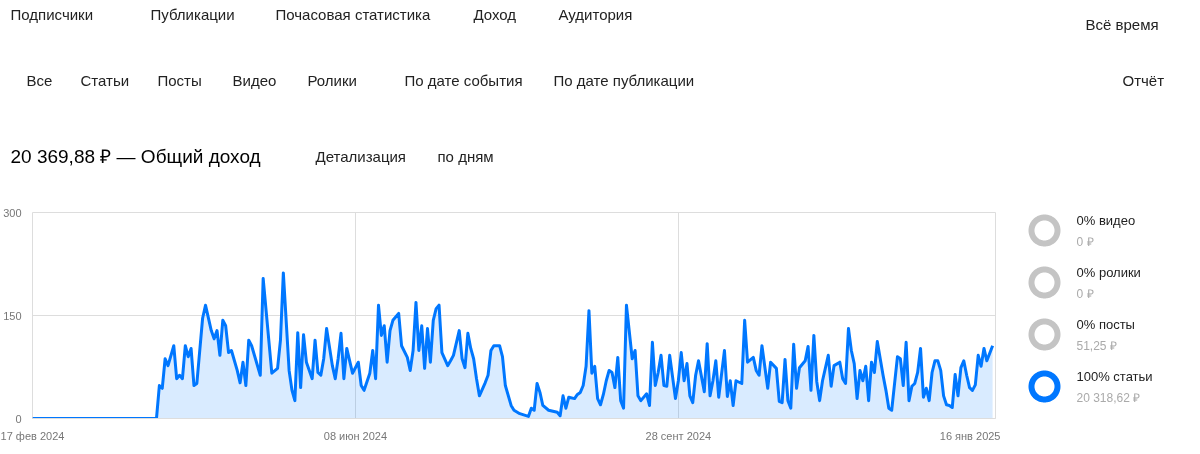  What do you see at coordinates (18, 418) in the screenshot?
I see `y-tick-label: 0` at bounding box center [18, 418].